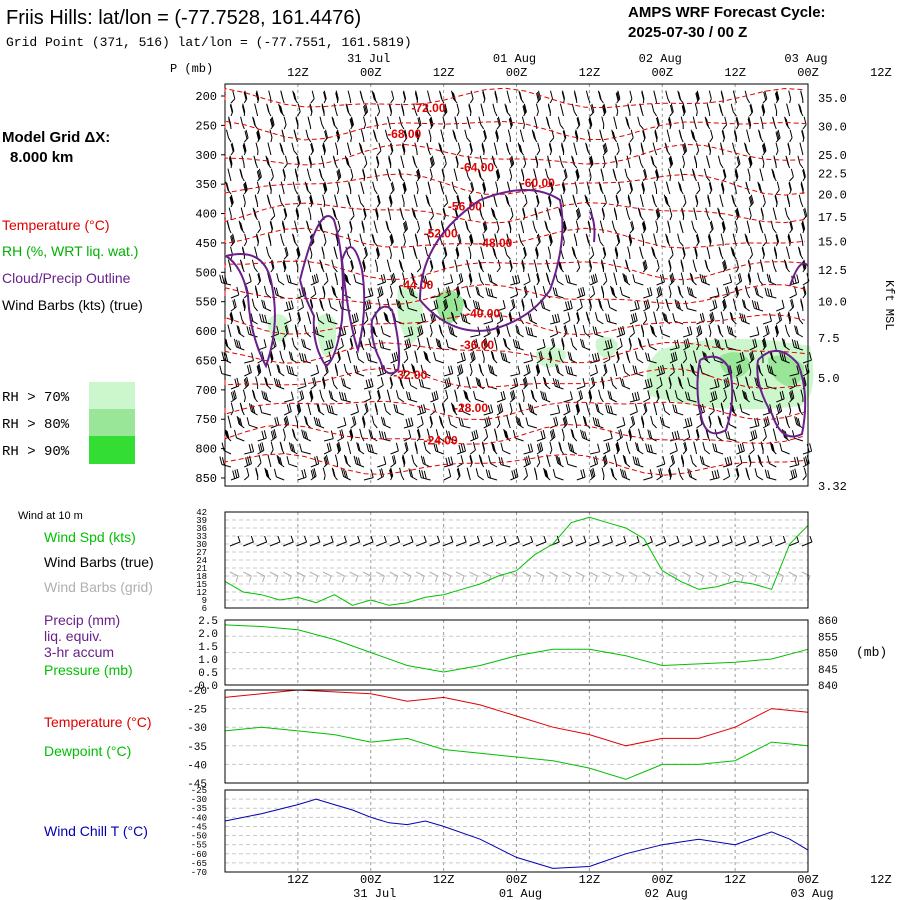 This screenshot has width=900, height=900. Describe the element at coordinates (662, 73) in the screenshot. I see `top-hour-label: 00Z` at that location.